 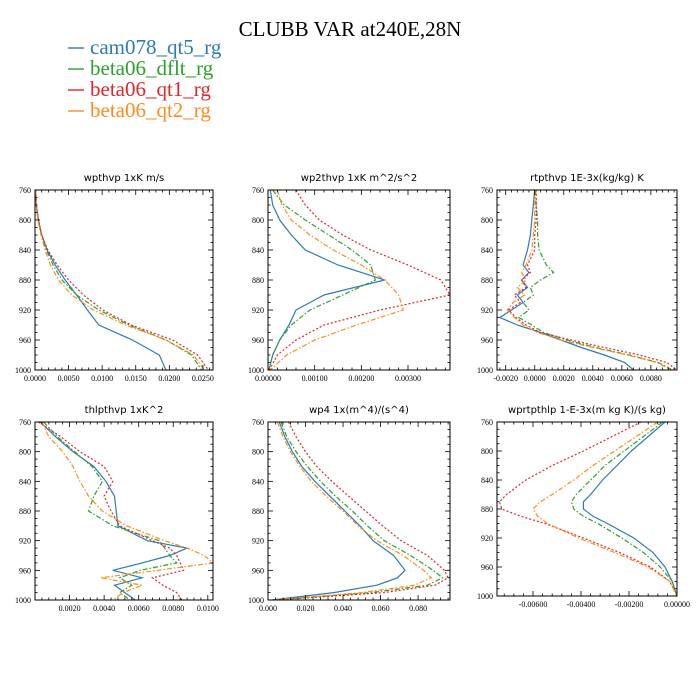 What do you see at coordinates (533, 604) in the screenshot?
I see `x-tick-label: -0.00600` at bounding box center [533, 604].